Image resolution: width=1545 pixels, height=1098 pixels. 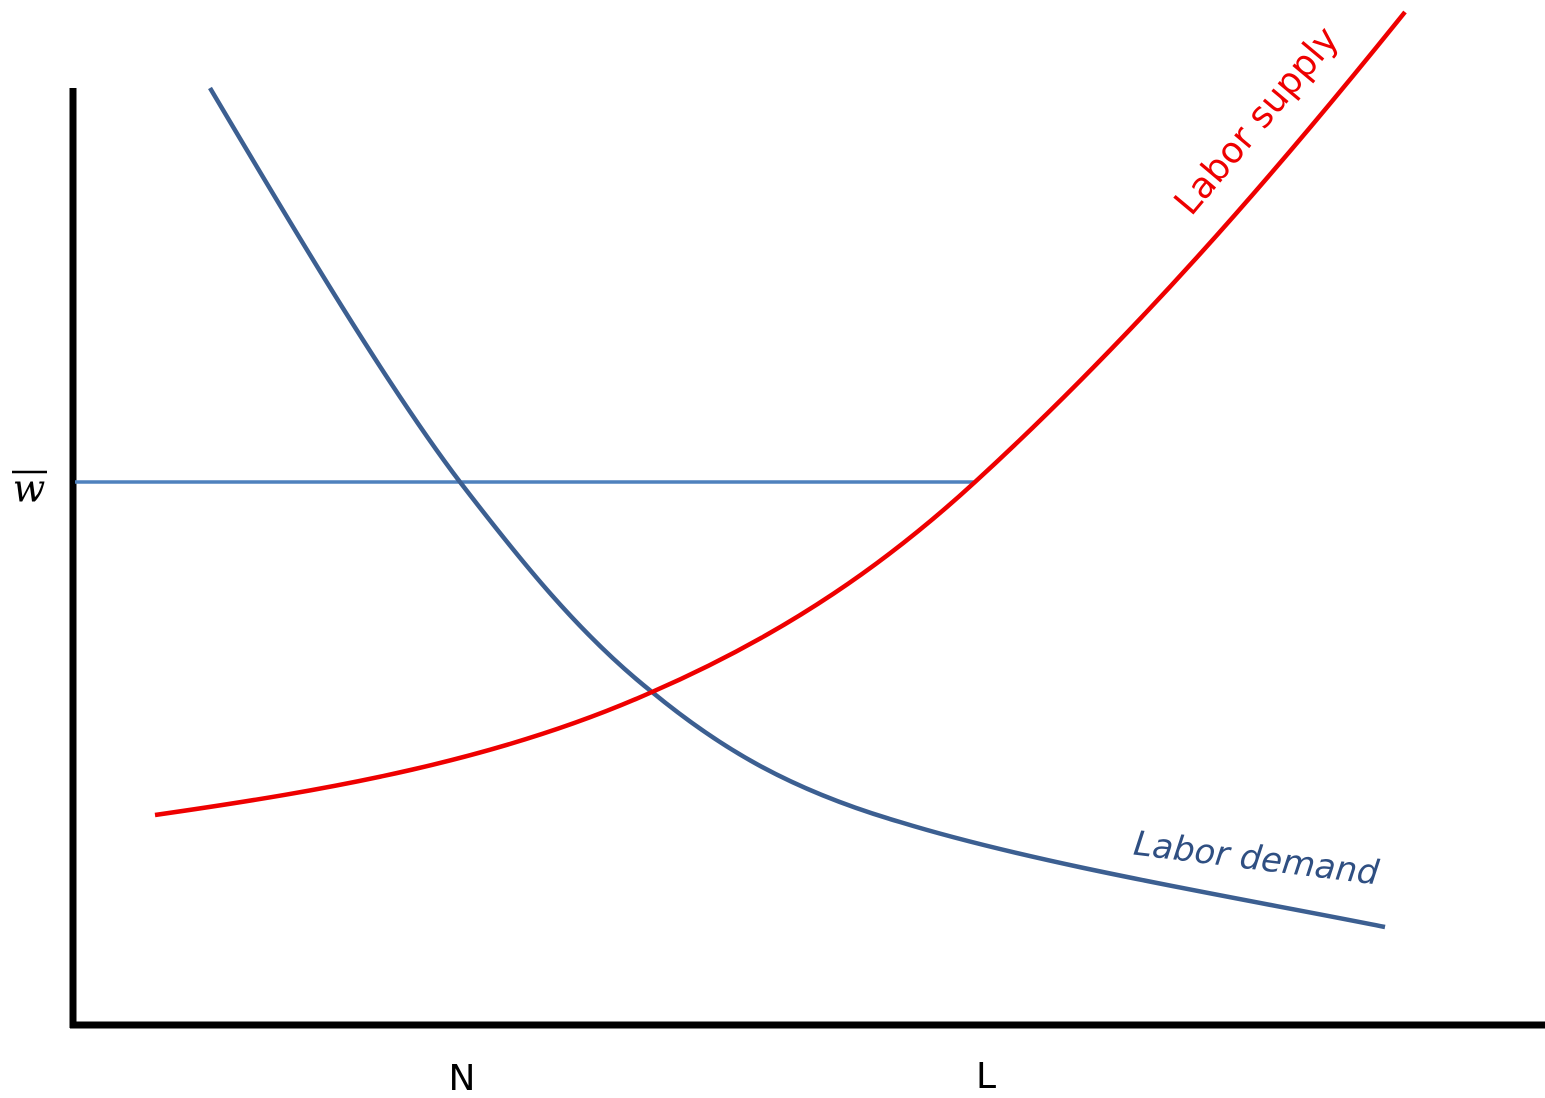 I want to click on demand-label: Labor demand, so click(x=1256, y=859).